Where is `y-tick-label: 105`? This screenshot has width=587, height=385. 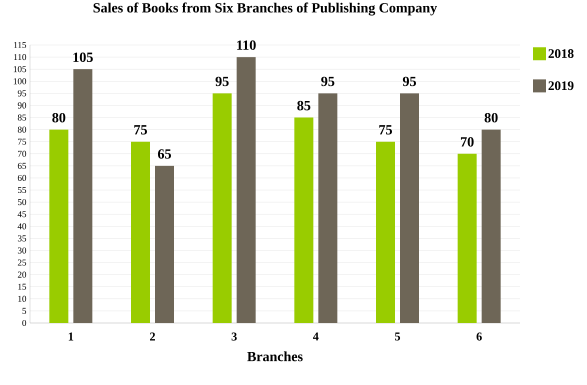 y-tick-label: 105 is located at coordinates (20, 69).